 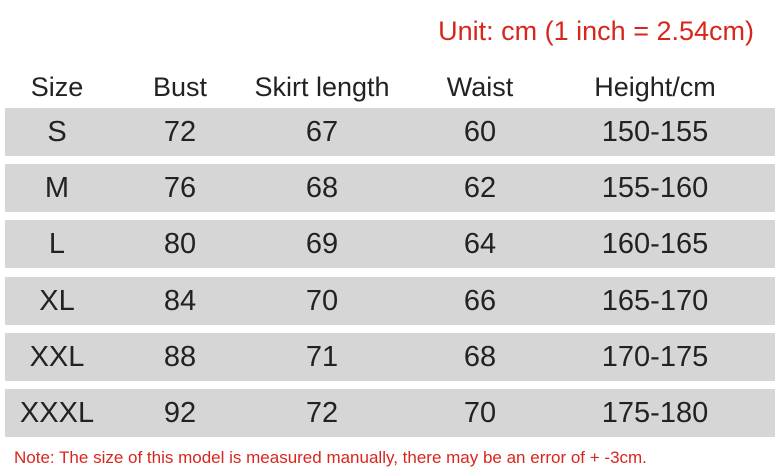 I want to click on table-cell: Skirt length, so click(x=322, y=87).